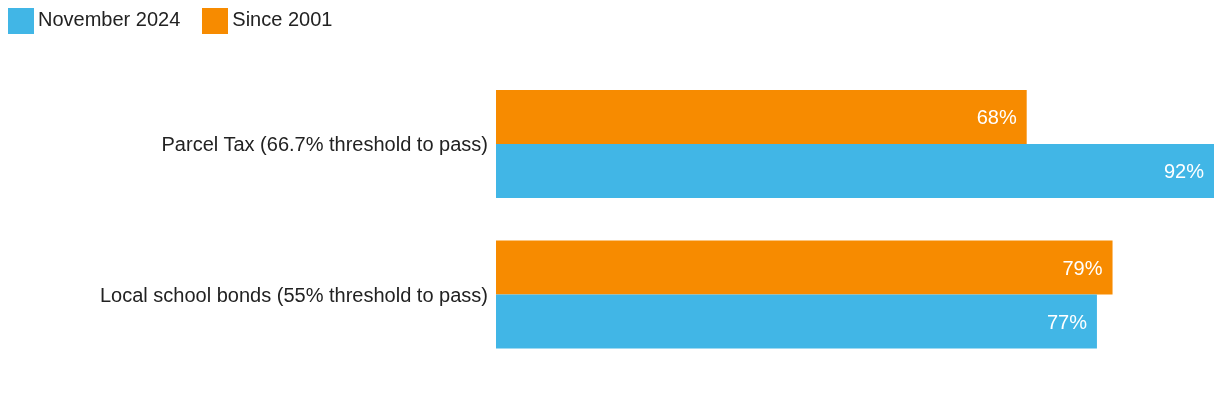 Image resolution: width=1220 pixels, height=412 pixels. I want to click on data-label: 79%, so click(1082, 267).